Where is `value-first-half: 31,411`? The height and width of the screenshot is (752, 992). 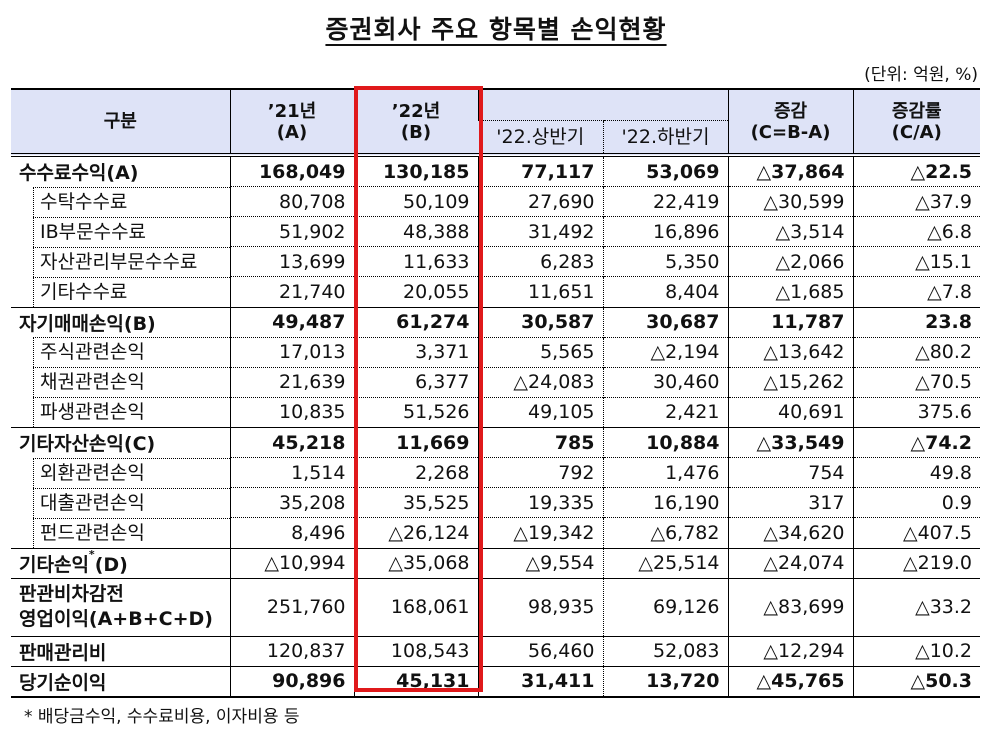 value-first-half: 31,411 is located at coordinates (540, 681).